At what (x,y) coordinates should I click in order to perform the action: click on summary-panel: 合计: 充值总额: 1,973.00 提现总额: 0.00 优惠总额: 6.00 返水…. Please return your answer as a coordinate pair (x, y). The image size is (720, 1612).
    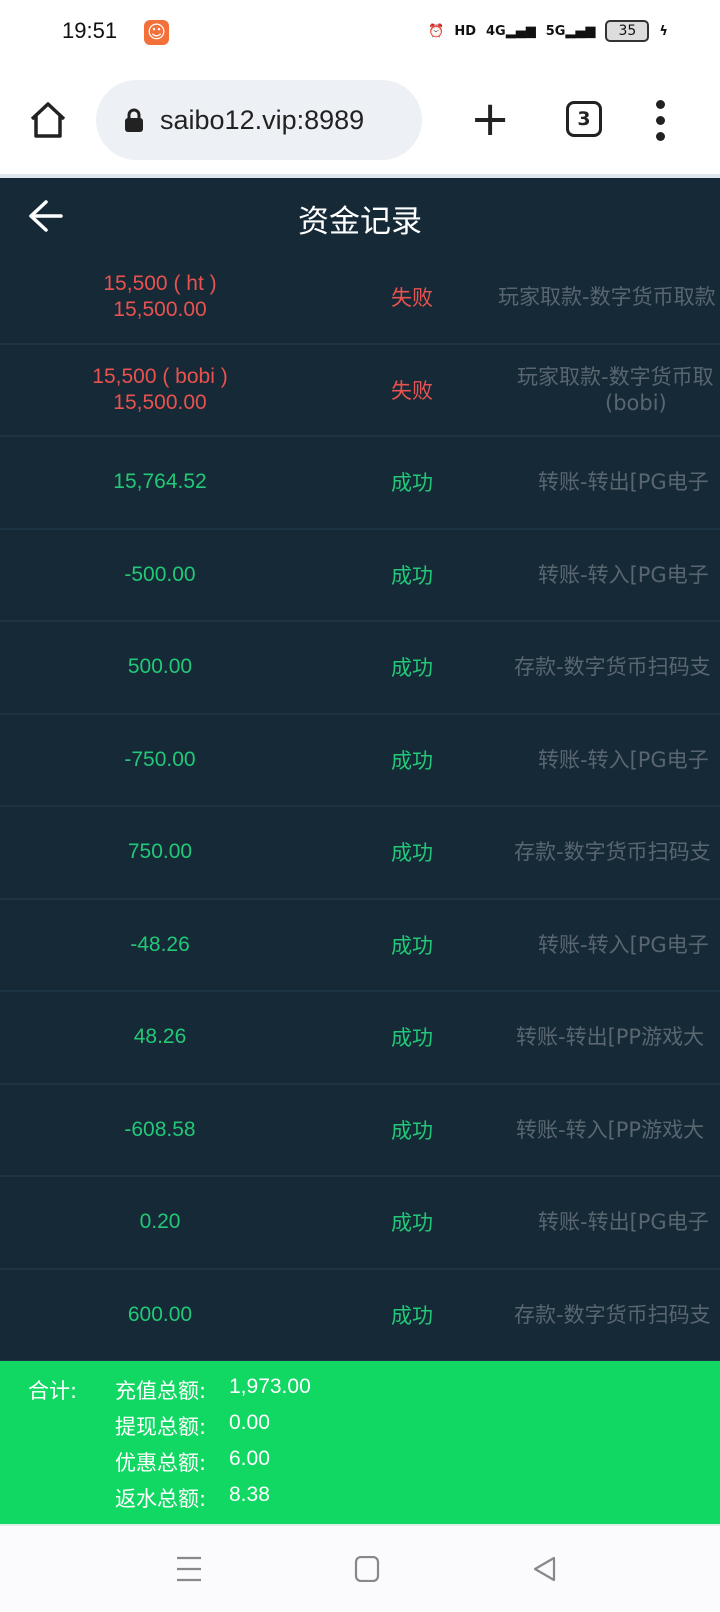
    Looking at the image, I should click on (360, 1442).